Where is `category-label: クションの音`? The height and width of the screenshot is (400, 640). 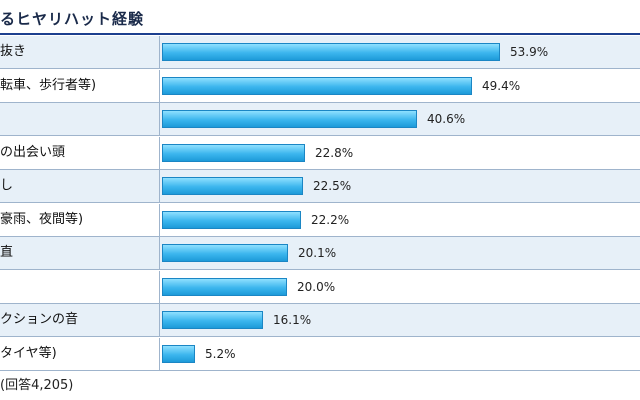 category-label: クションの音 is located at coordinates (80, 320).